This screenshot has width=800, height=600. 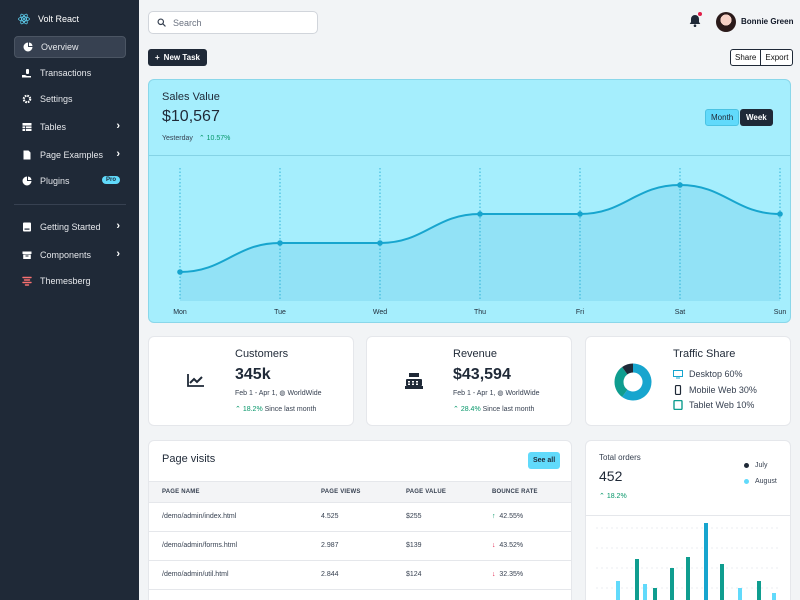 What do you see at coordinates (330, 545) in the screenshot?
I see `cell-page-views: 2.987` at bounding box center [330, 545].